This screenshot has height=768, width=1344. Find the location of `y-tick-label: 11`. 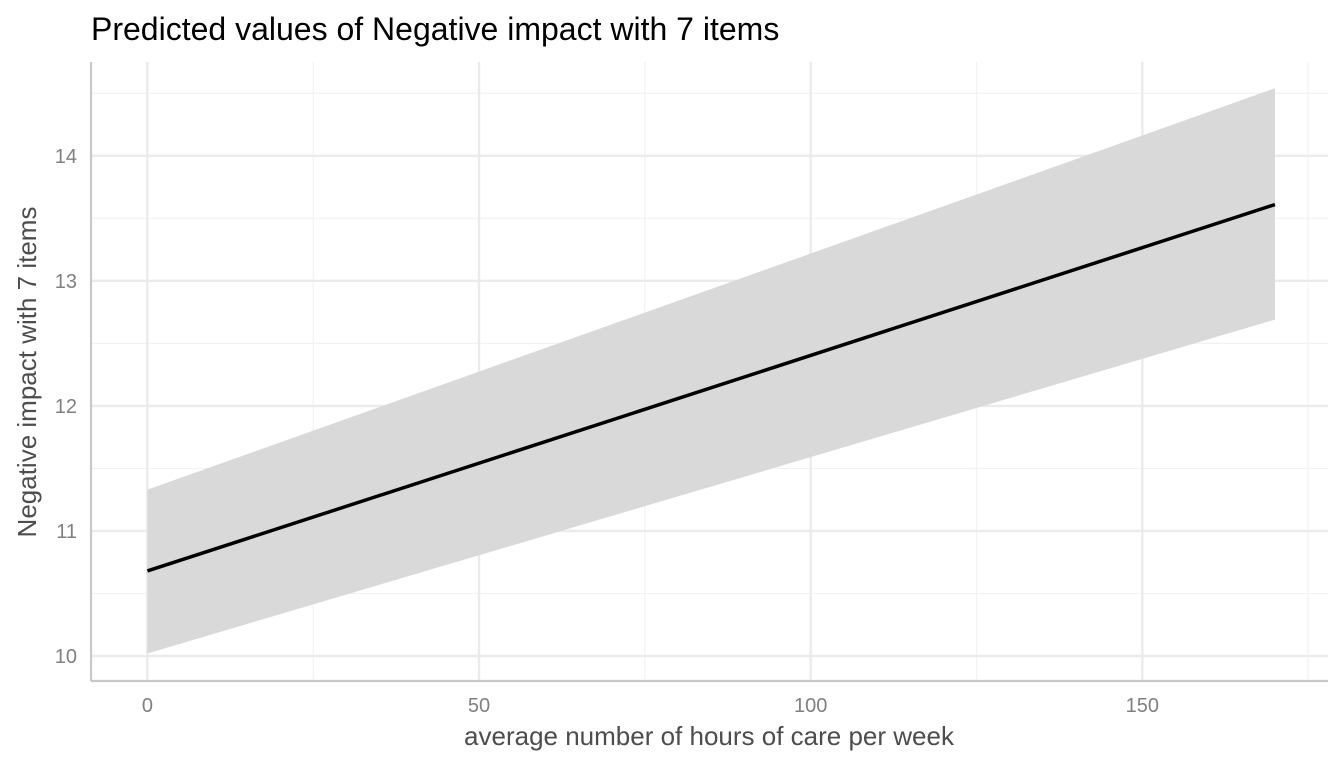

y-tick-label: 11 is located at coordinates (66, 532).